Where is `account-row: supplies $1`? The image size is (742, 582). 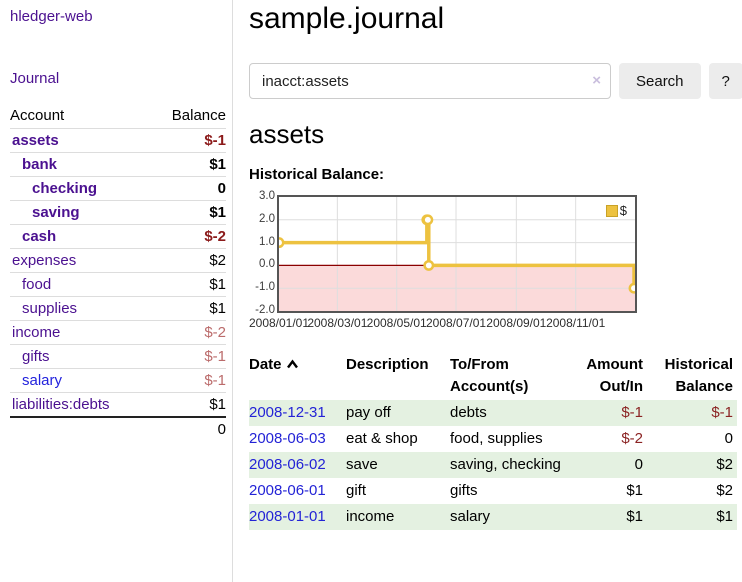 account-row: supplies $1 is located at coordinates (118, 308).